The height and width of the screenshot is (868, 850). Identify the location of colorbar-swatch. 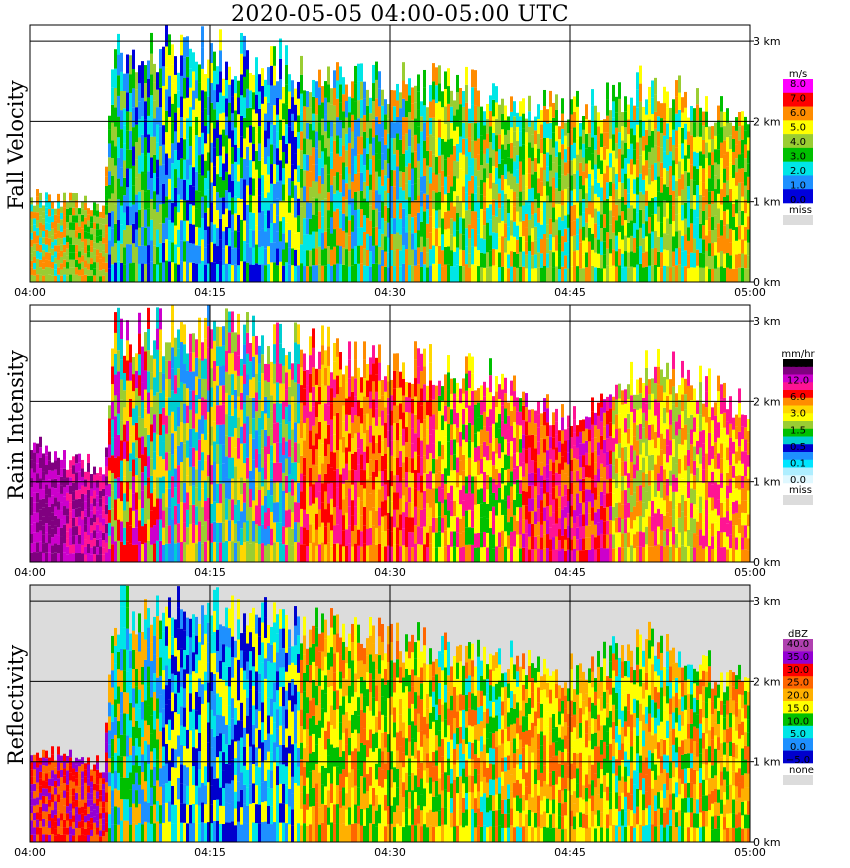
(798, 127).